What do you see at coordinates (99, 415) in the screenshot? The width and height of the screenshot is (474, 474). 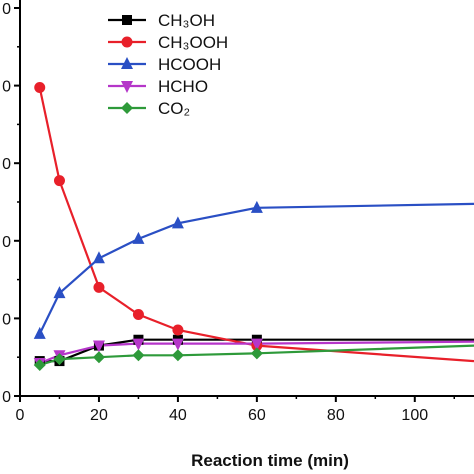 I see `x-tick-label: 20` at bounding box center [99, 415].